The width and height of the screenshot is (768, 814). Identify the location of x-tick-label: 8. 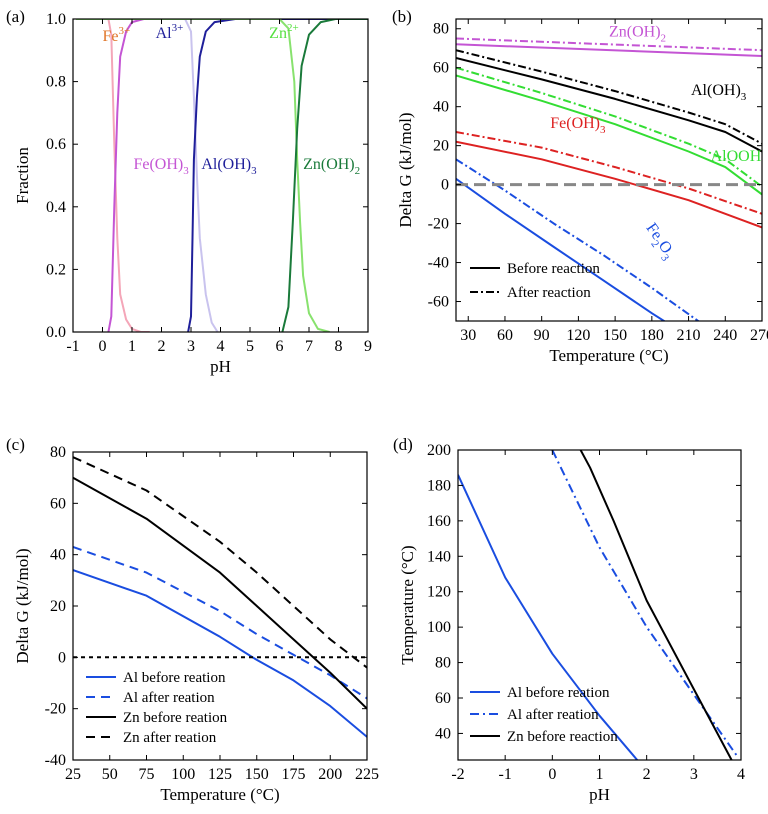
(339, 346).